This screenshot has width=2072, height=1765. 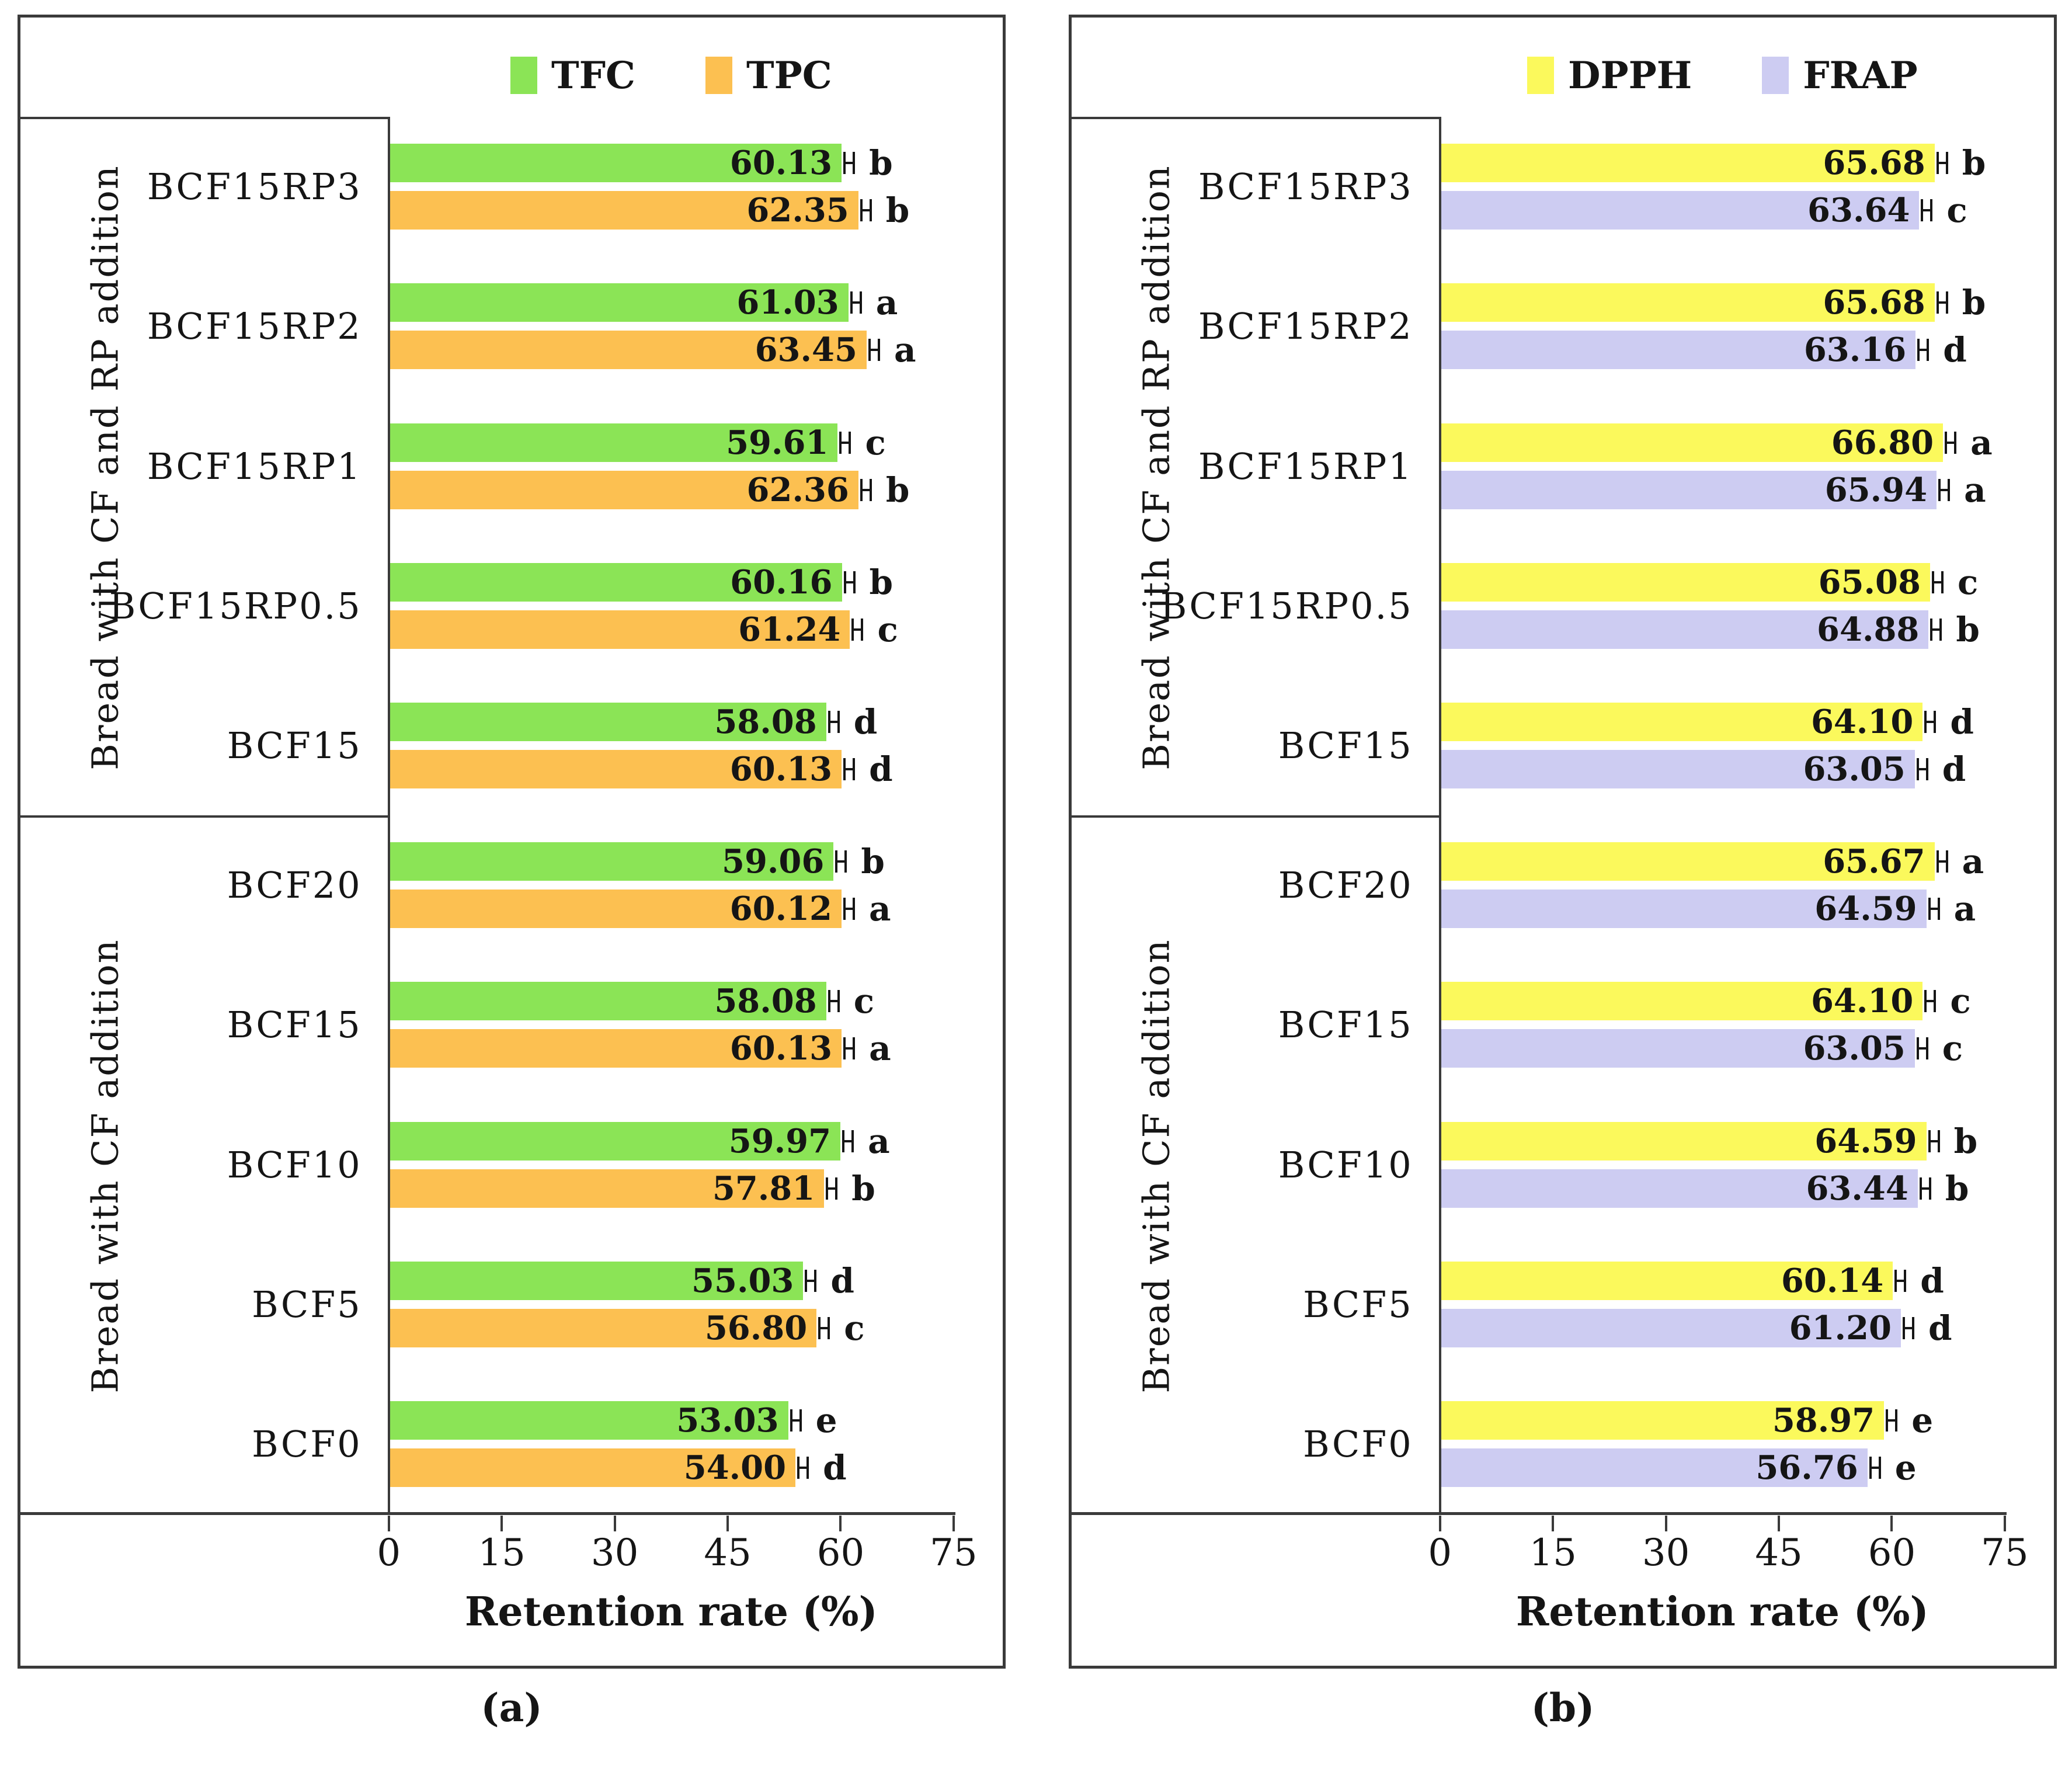 I want to click on bar-tpc-bcf5: 56.80, so click(x=602, y=1327).